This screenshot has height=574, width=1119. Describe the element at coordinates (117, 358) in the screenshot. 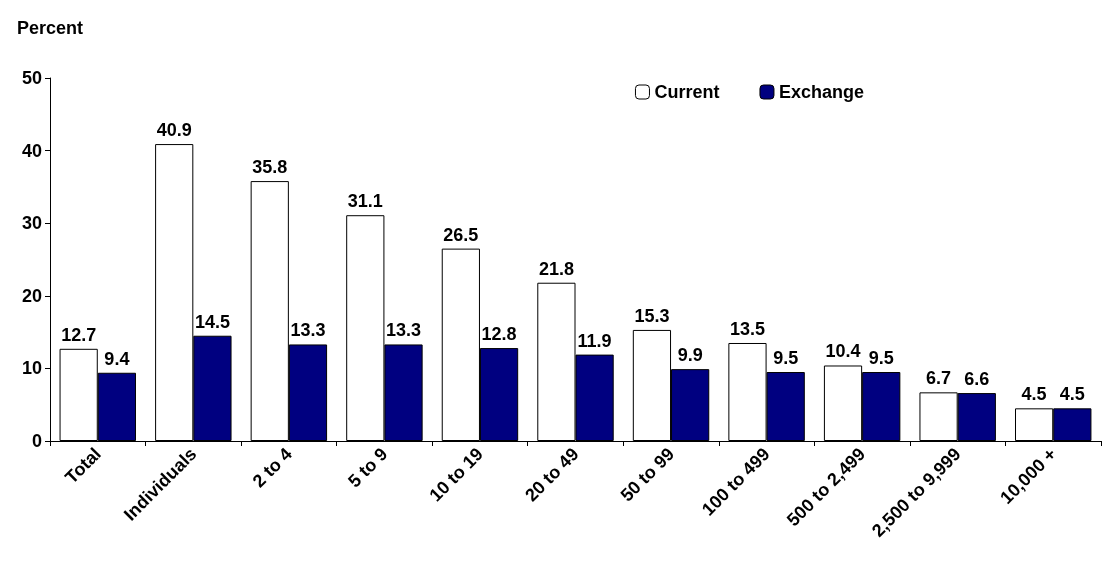

I see `data-label: 9.4` at that location.